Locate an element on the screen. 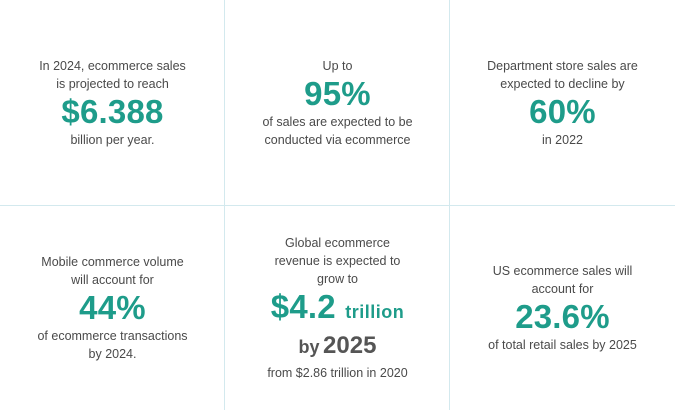 The image size is (675, 410). stat-value-line: $4.2 trillion is located at coordinates (337, 309).